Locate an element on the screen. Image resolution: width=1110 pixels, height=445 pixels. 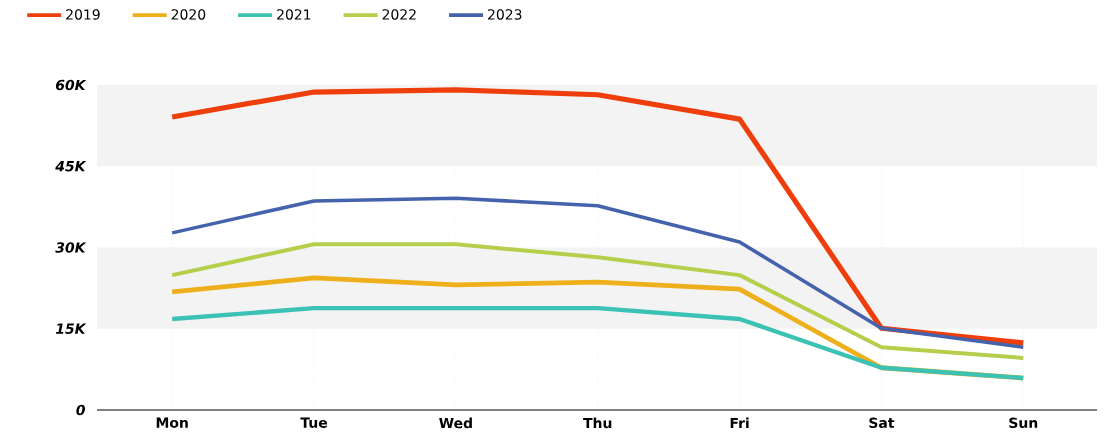
x-tick-label: Fri is located at coordinates (739, 423).